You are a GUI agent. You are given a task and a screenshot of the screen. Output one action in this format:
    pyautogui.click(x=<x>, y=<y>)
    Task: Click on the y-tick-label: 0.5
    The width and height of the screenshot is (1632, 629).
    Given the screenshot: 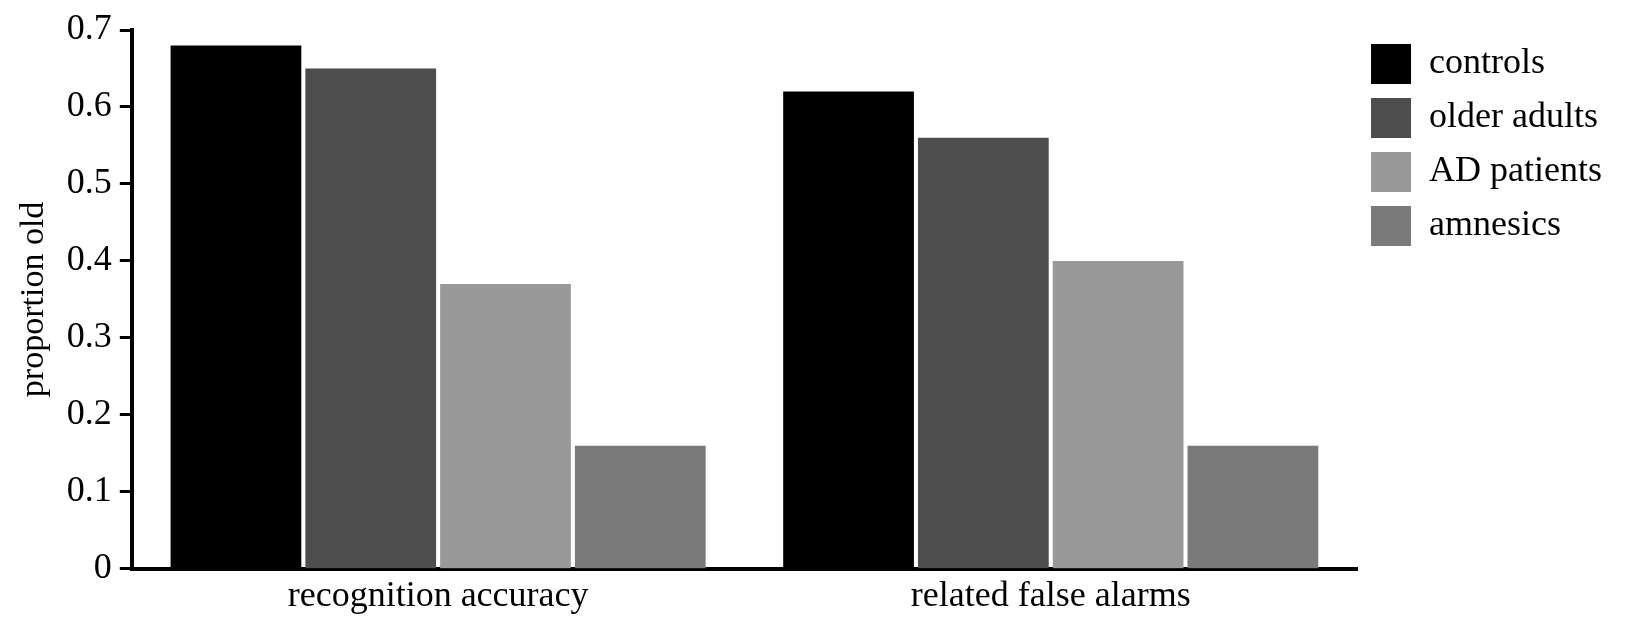 What is the action you would take?
    pyautogui.click(x=89, y=181)
    